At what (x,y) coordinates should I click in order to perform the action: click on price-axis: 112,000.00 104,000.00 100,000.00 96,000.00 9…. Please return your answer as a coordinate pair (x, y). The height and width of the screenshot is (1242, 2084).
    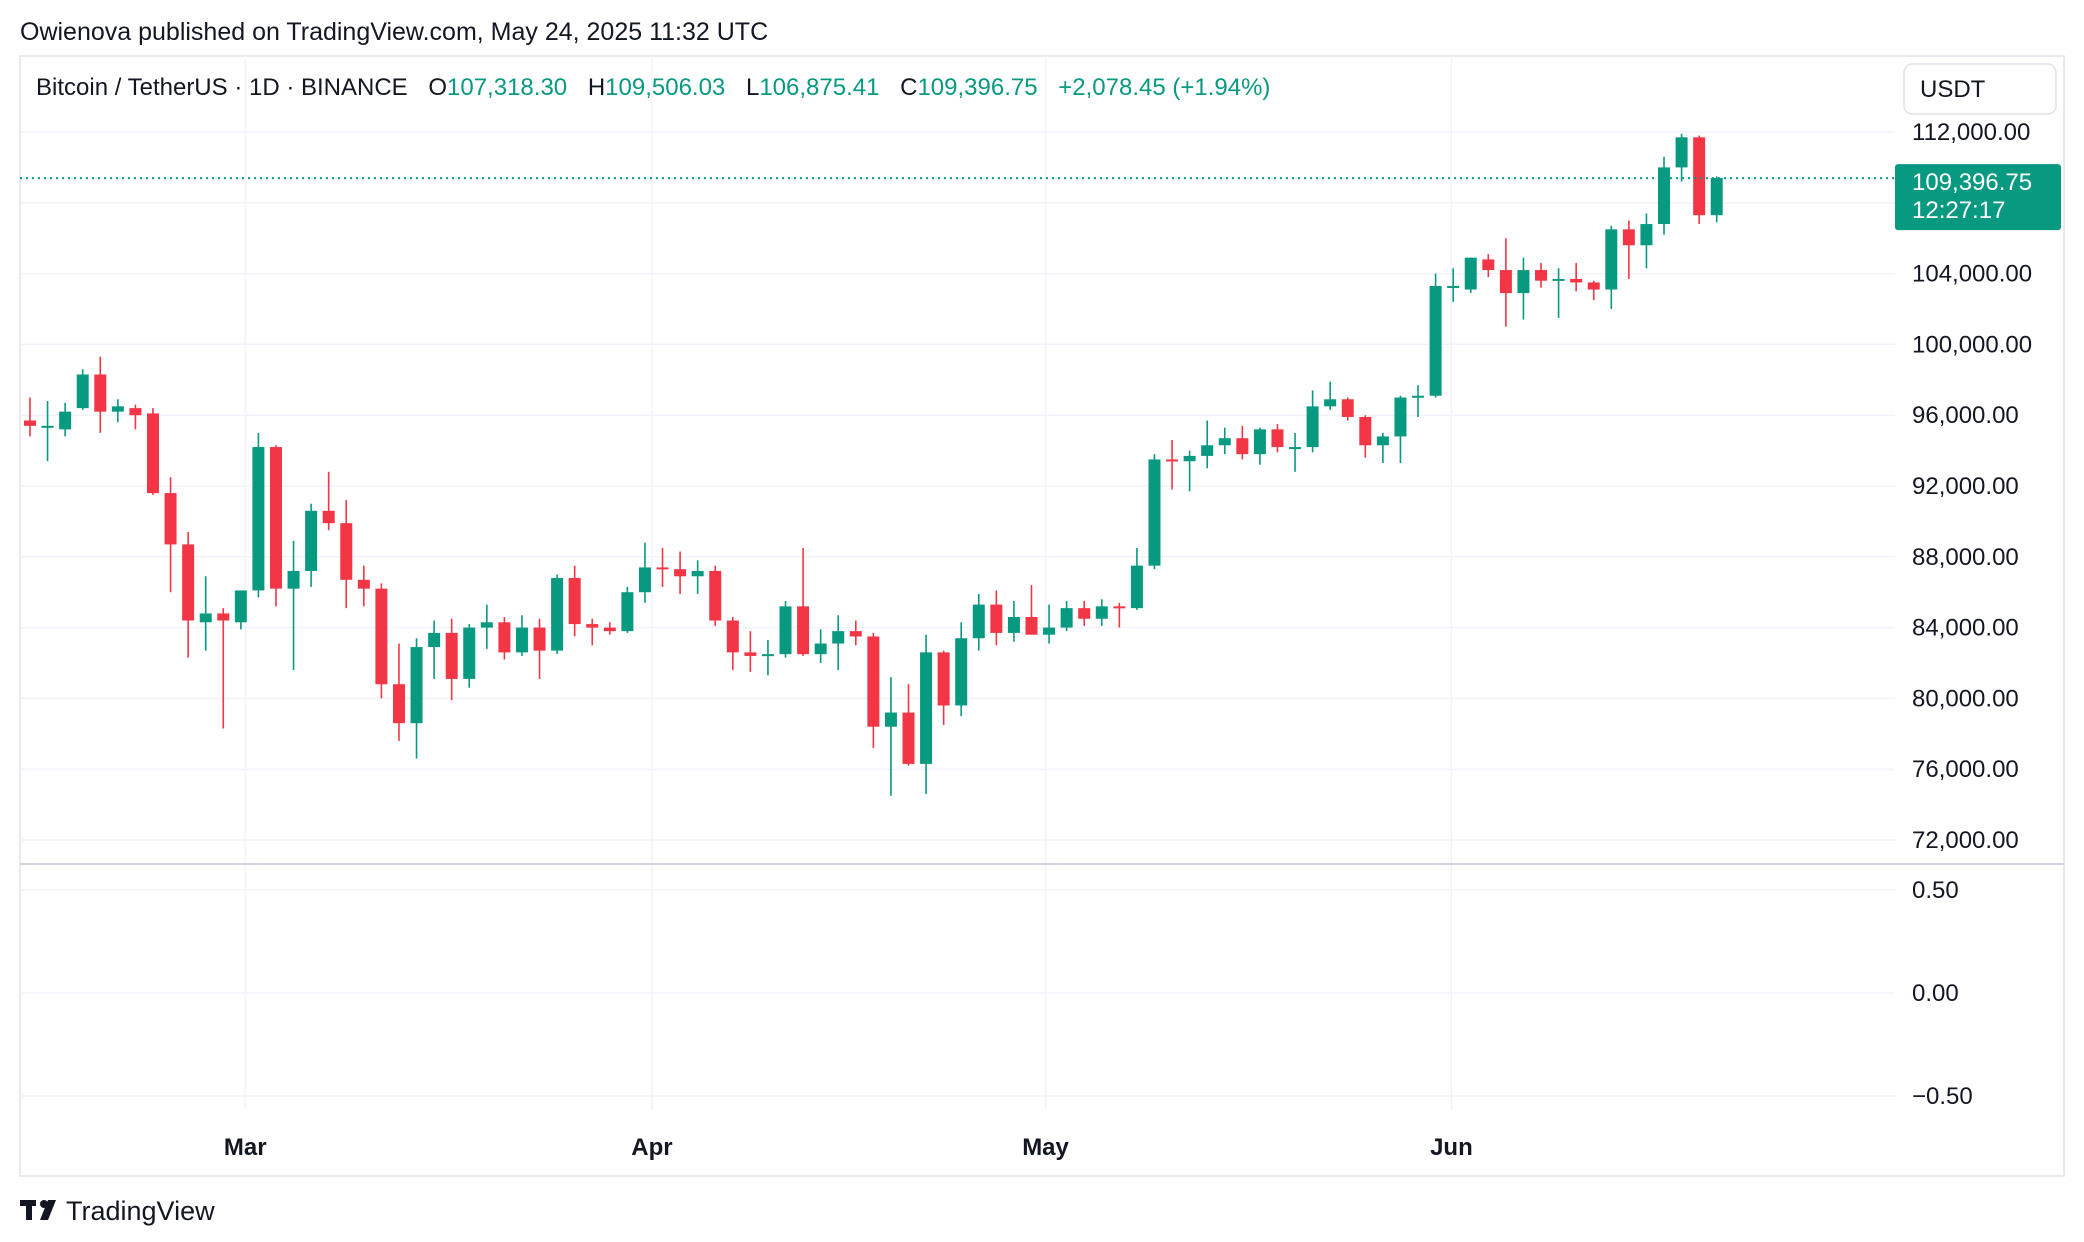
    Looking at the image, I should click on (1972, 486).